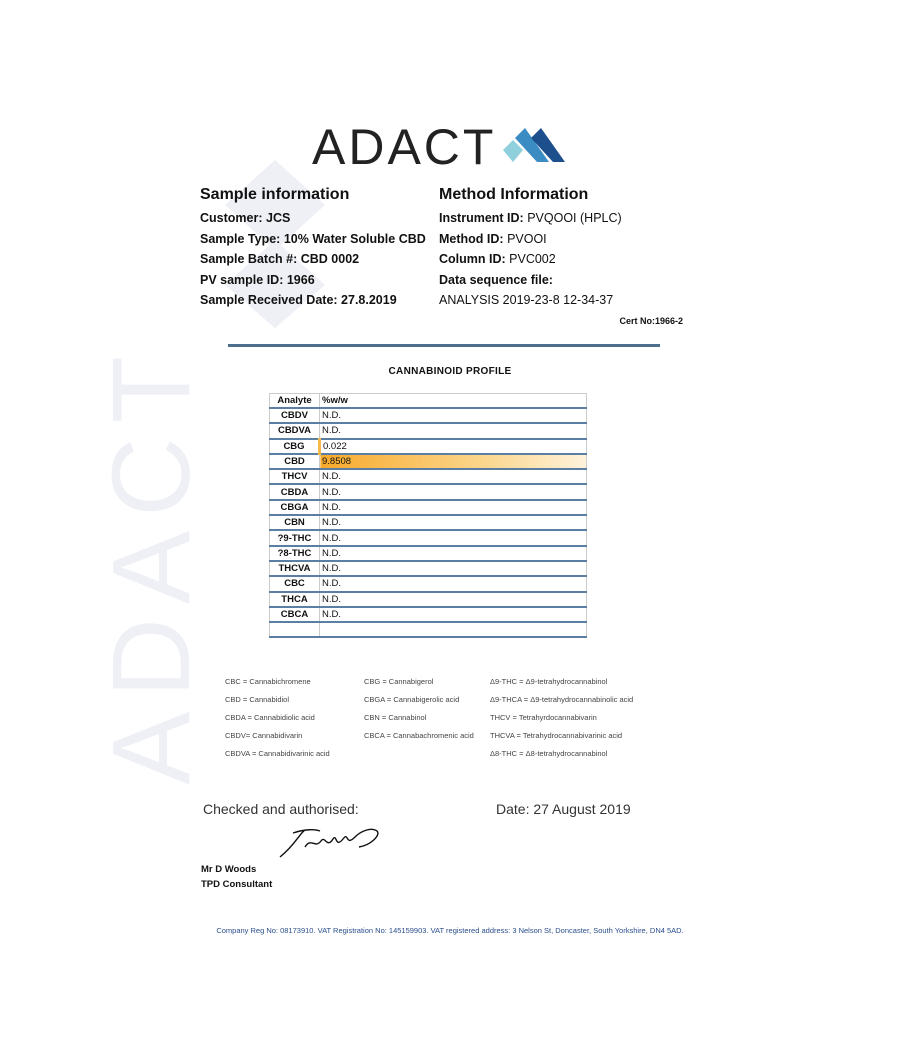 The height and width of the screenshot is (1050, 900). Describe the element at coordinates (242, 279) in the screenshot. I see `field-label: PV sample ID:` at that location.